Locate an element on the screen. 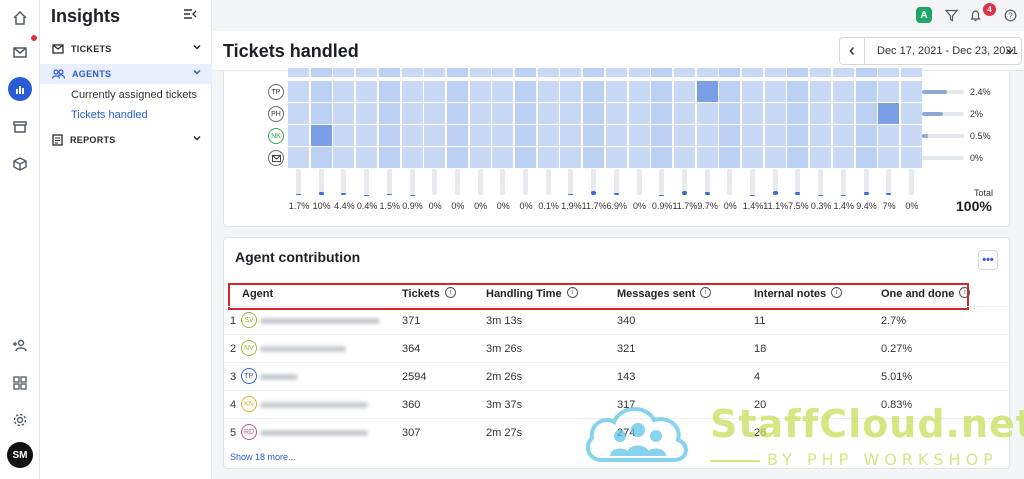 This screenshot has width=1024, height=479. column-share-pct: 7% is located at coordinates (889, 206).